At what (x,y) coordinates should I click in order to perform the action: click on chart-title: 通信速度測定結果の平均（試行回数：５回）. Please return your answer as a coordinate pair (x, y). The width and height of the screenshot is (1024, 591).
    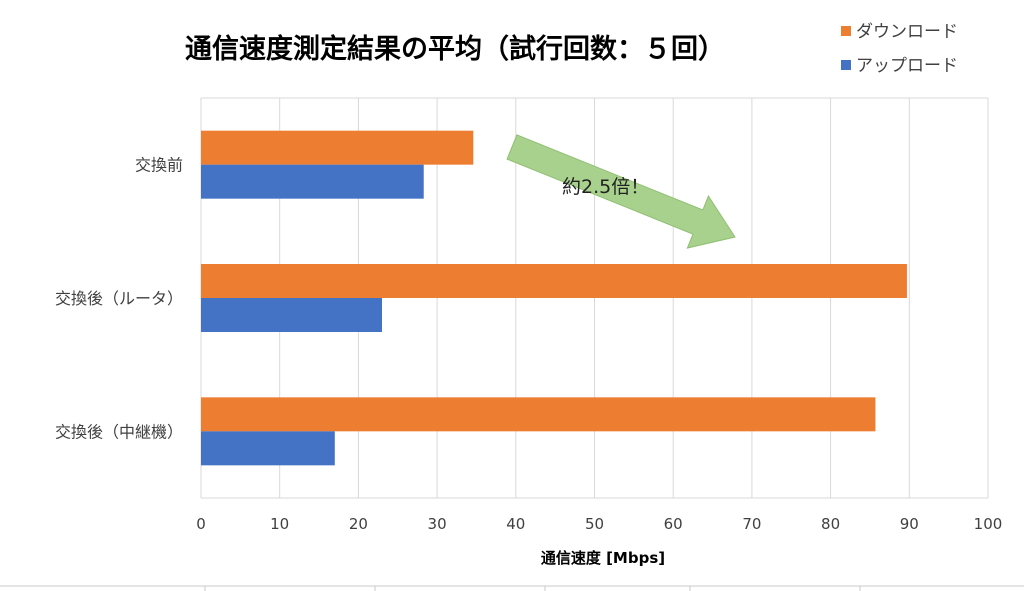
    Looking at the image, I should click on (455, 49).